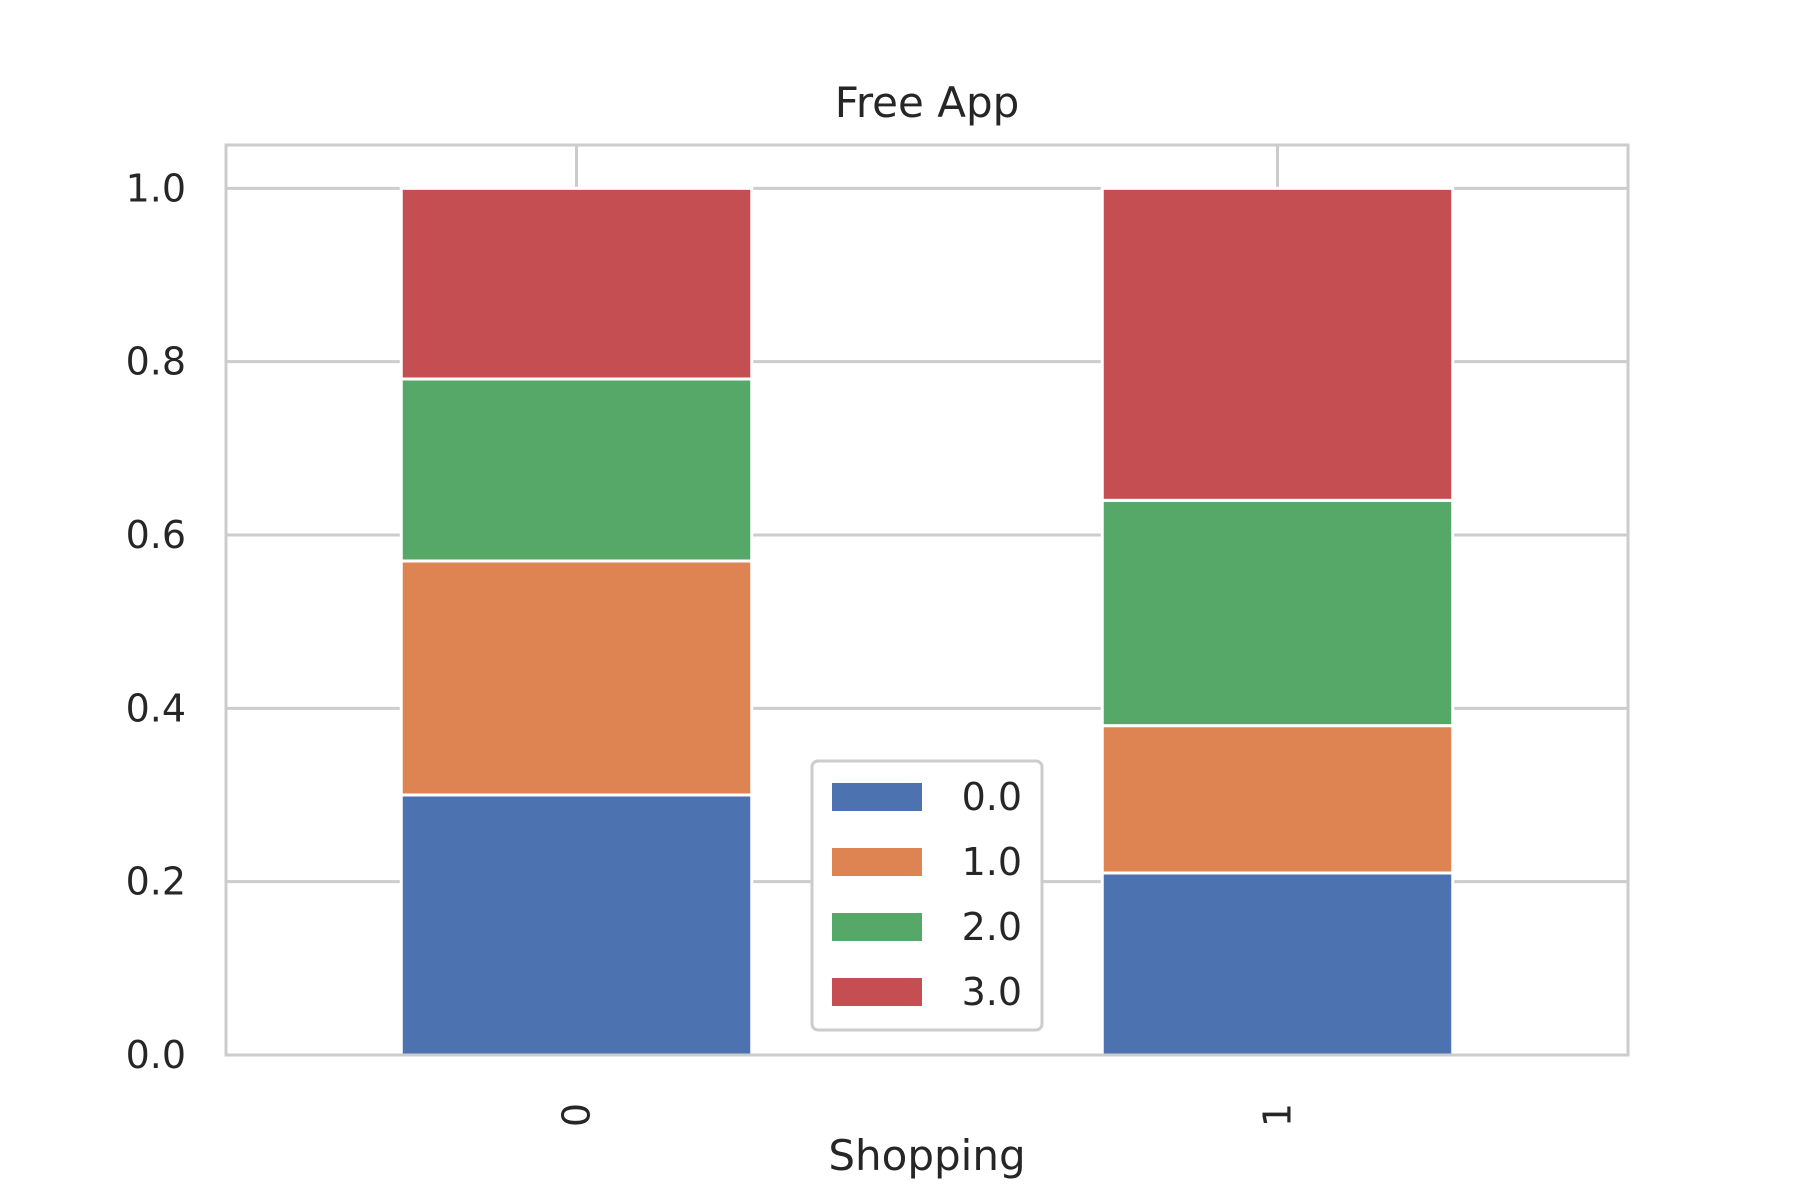  Describe the element at coordinates (877, 797) in the screenshot. I see `legend-swatch-0.0` at that location.